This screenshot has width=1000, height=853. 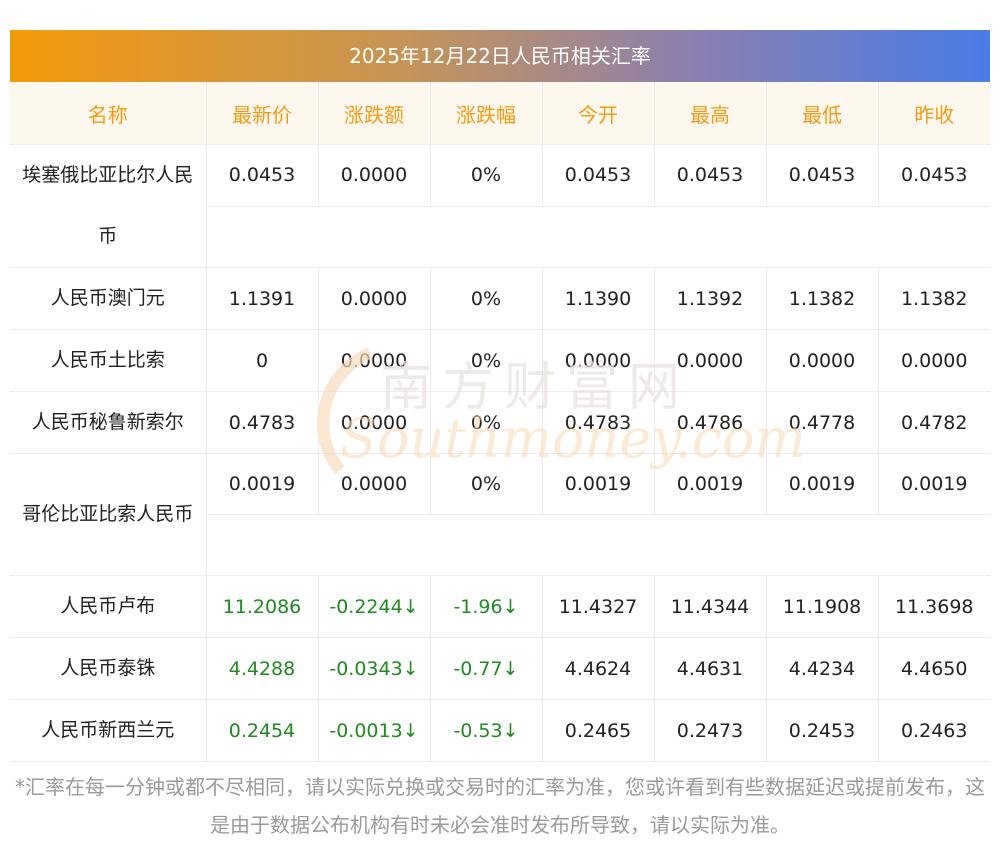 I want to click on cell-latest-price: 0.2454, so click(x=262, y=730).